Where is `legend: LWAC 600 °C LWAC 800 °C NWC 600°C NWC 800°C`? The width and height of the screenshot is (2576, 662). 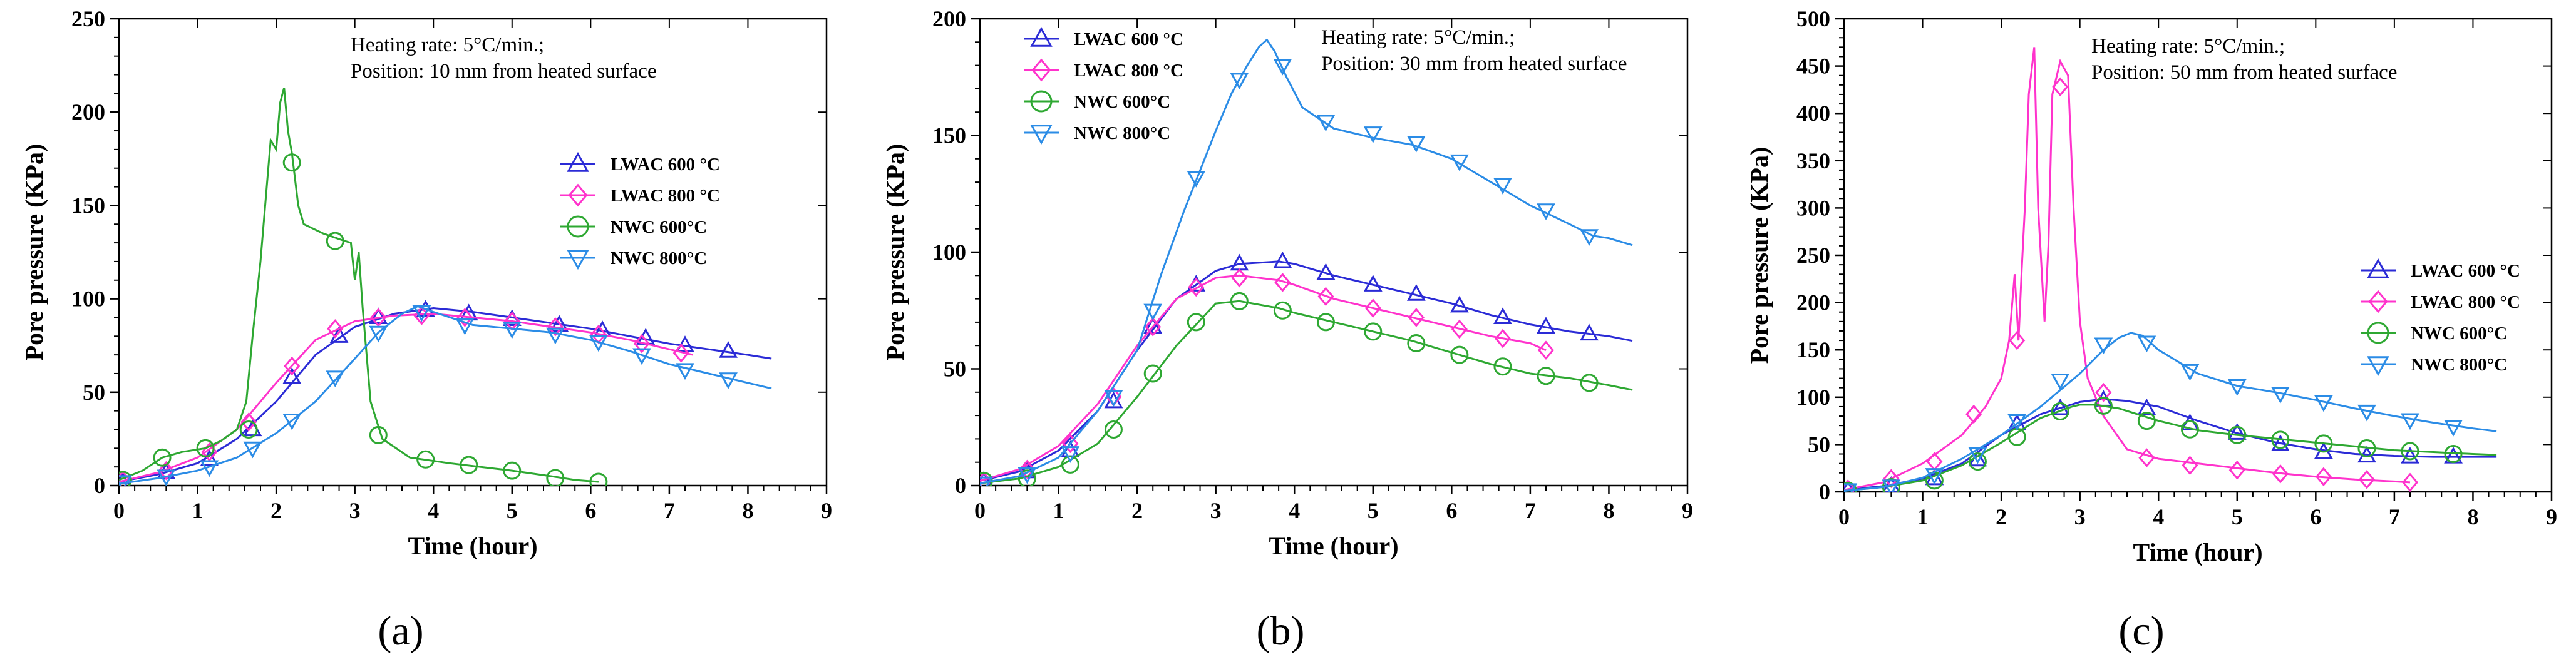
legend: LWAC 600 °C LWAC 800 °C NWC 600°C NWC 800°C is located at coordinates (2441, 317).